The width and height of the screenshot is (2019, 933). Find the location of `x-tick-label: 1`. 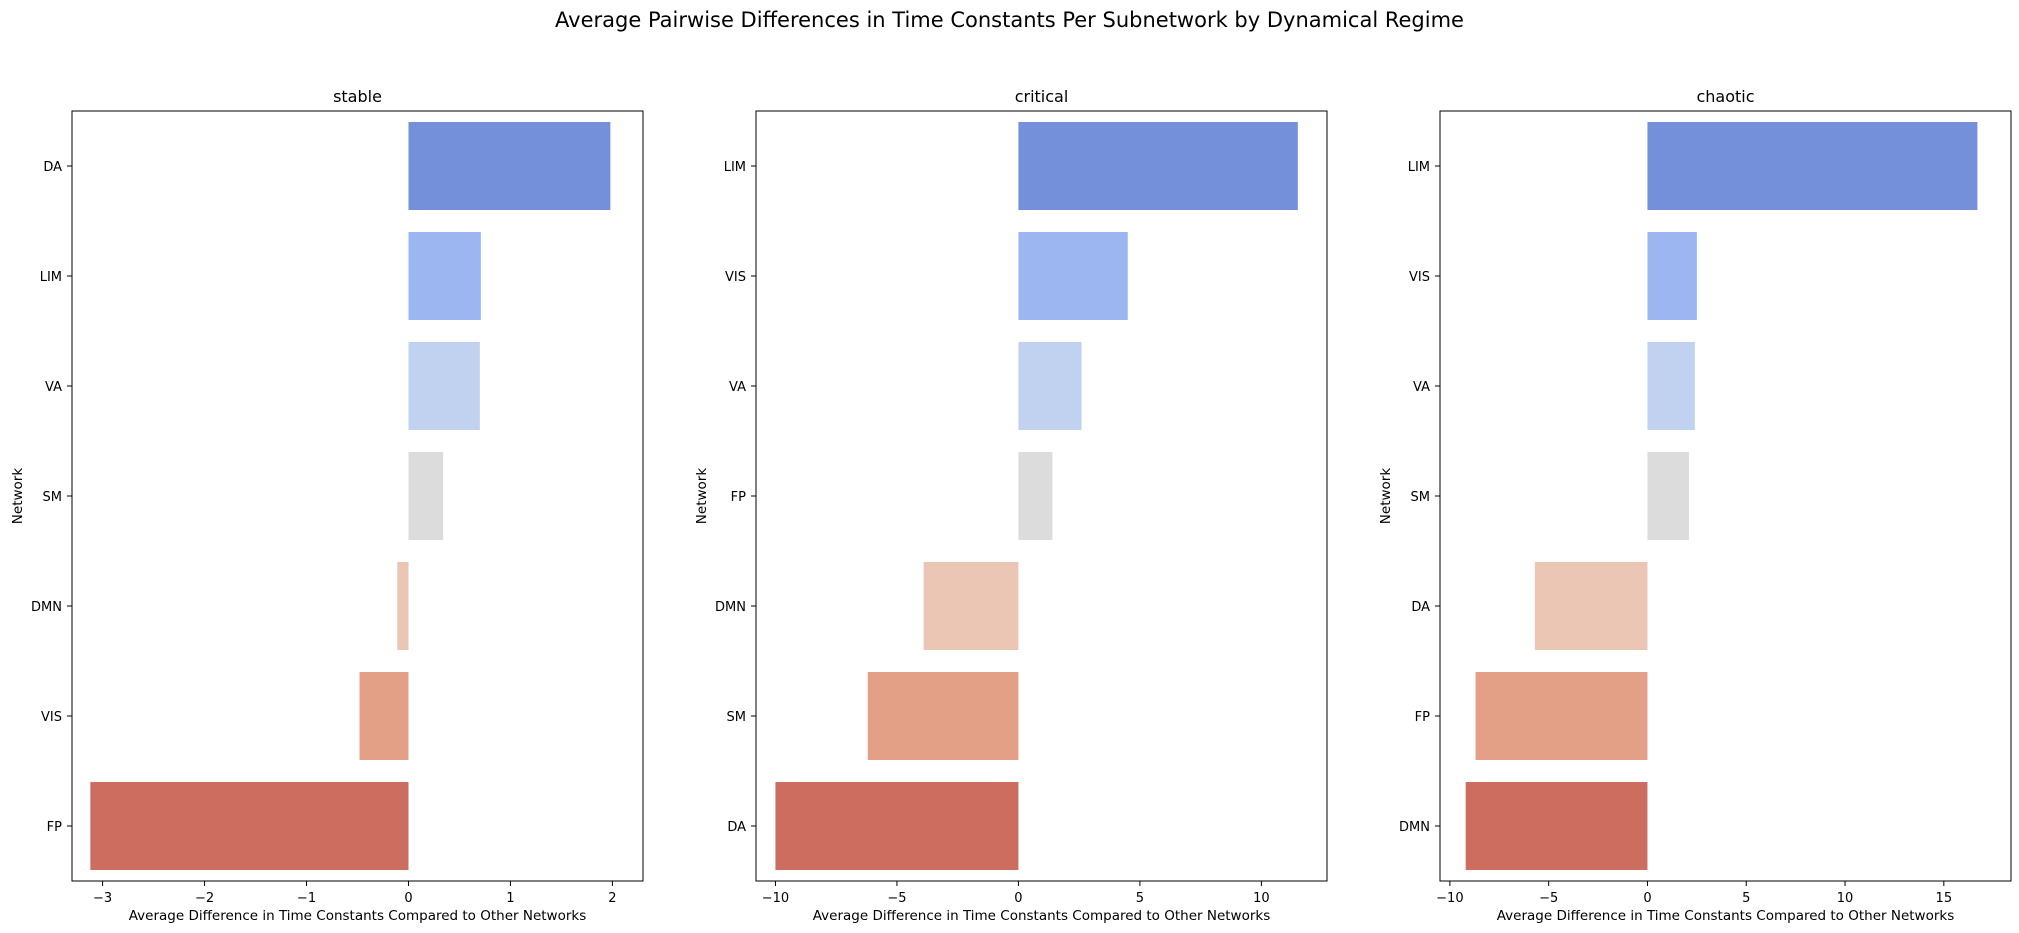

x-tick-label: 1 is located at coordinates (510, 898).